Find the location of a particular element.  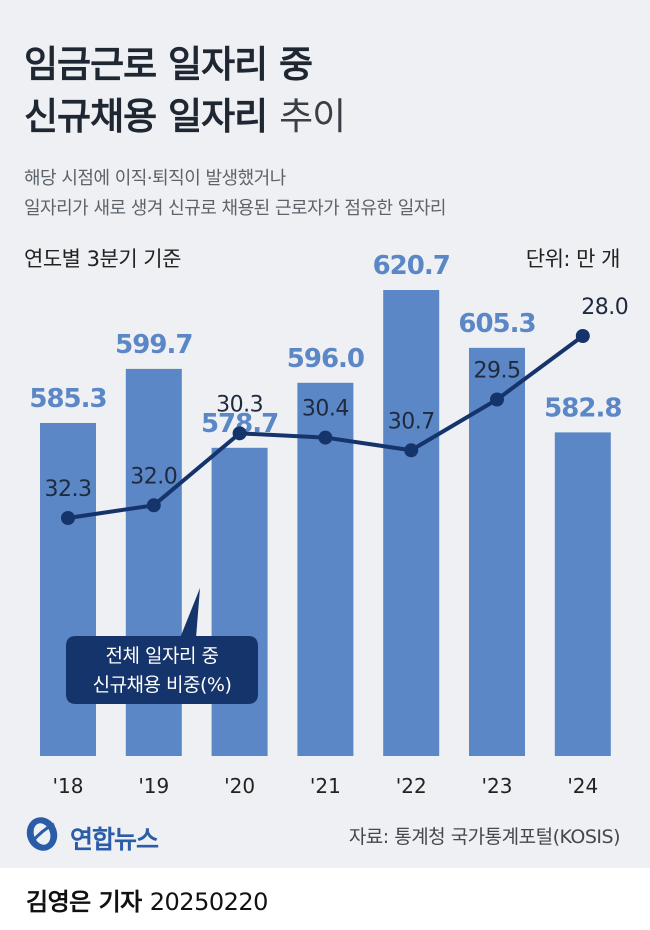

bar-label-4: 620.7 is located at coordinates (411, 266).